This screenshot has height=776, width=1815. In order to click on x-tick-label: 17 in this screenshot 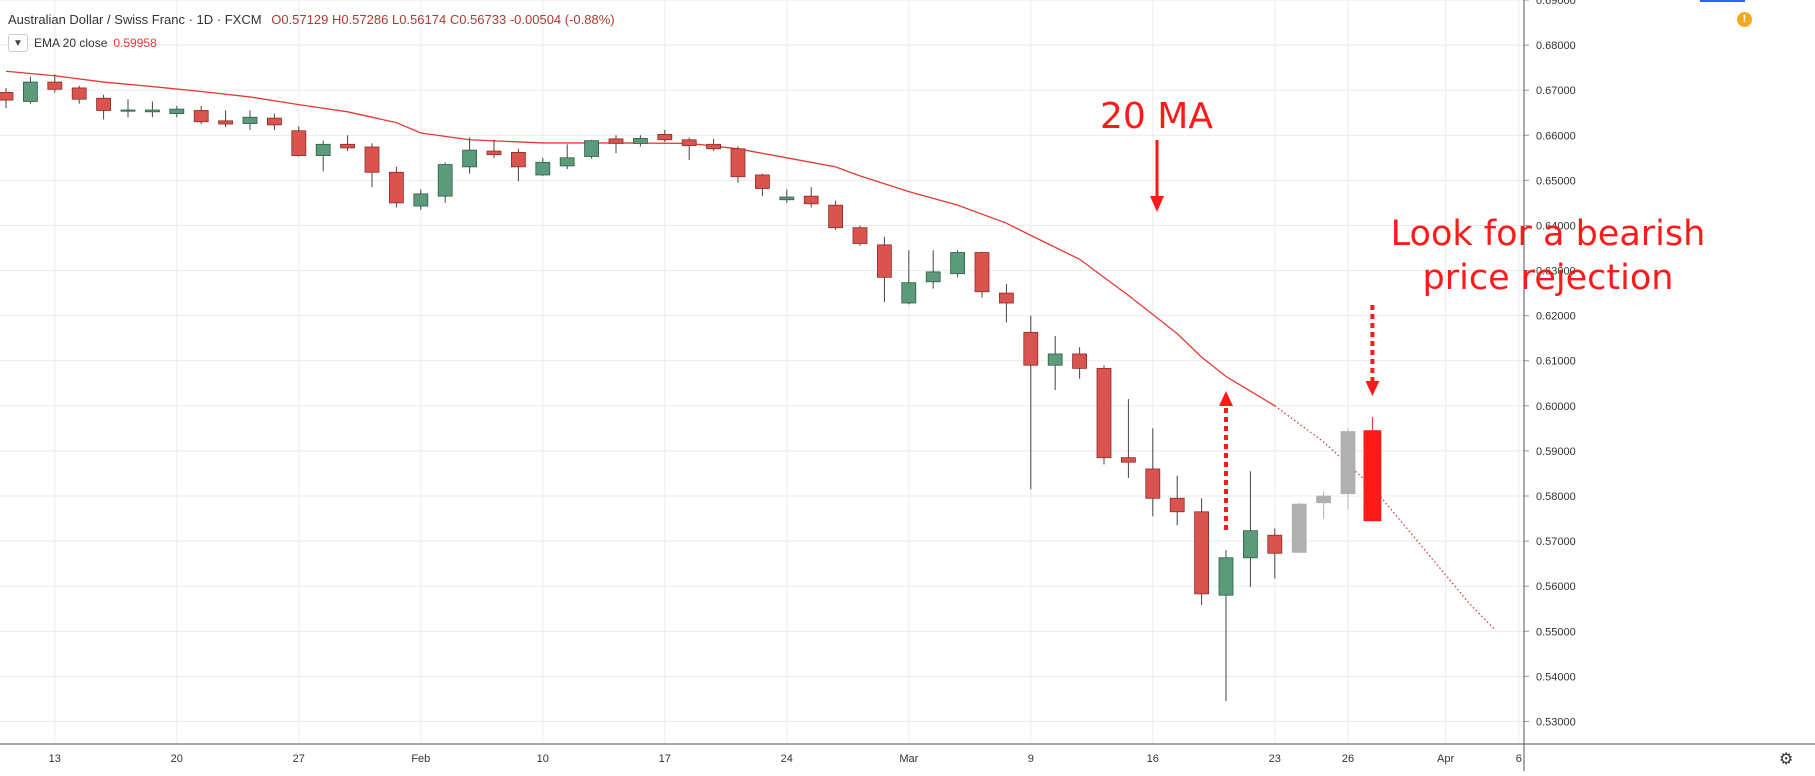, I will do `click(665, 759)`.